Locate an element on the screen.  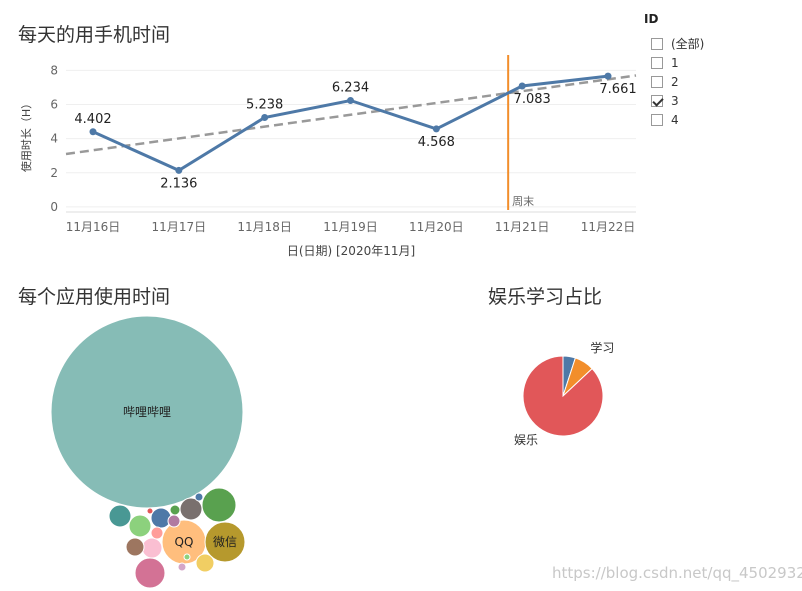
data-label: 7.083 is located at coordinates (532, 99).